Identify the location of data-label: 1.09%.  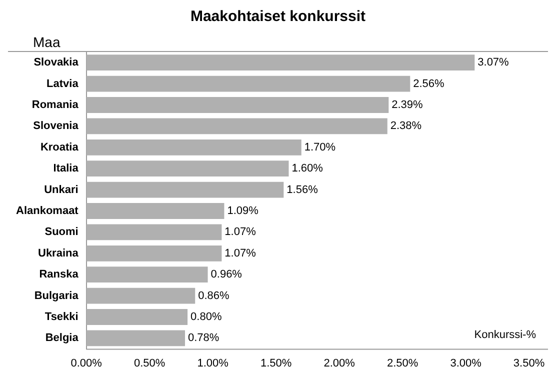
(243, 211).